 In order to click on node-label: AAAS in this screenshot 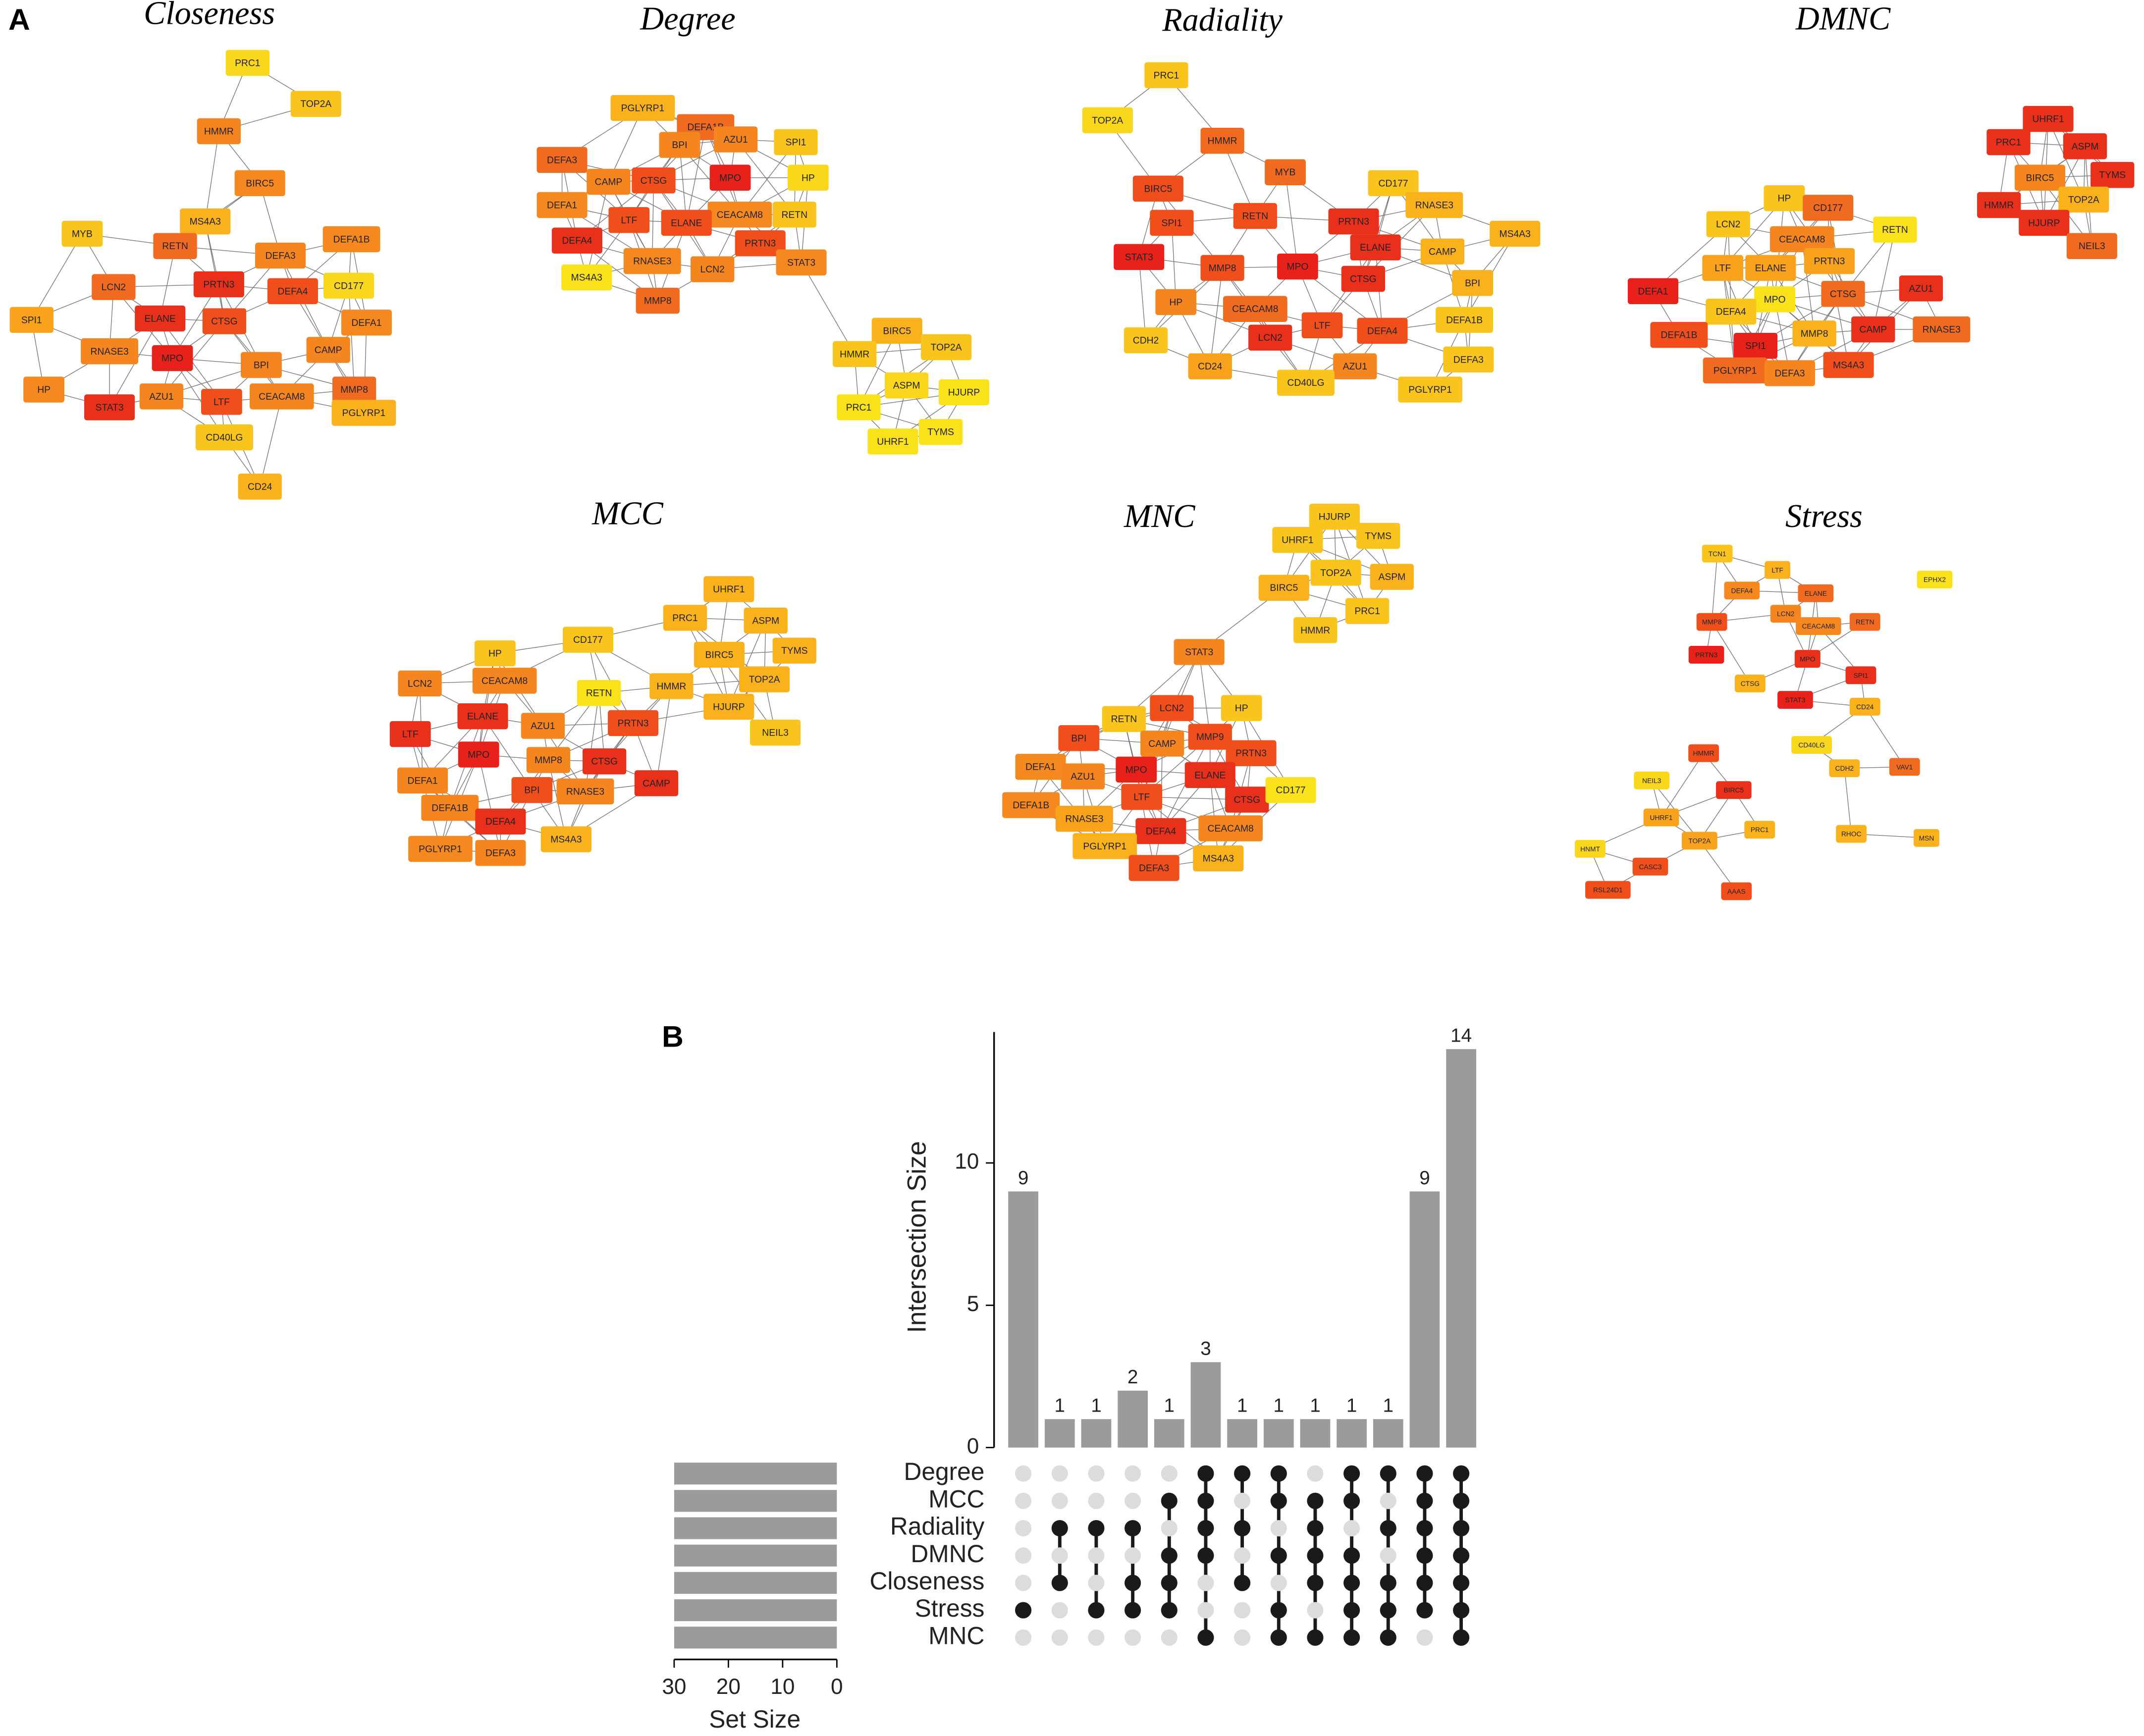, I will do `click(1736, 891)`.